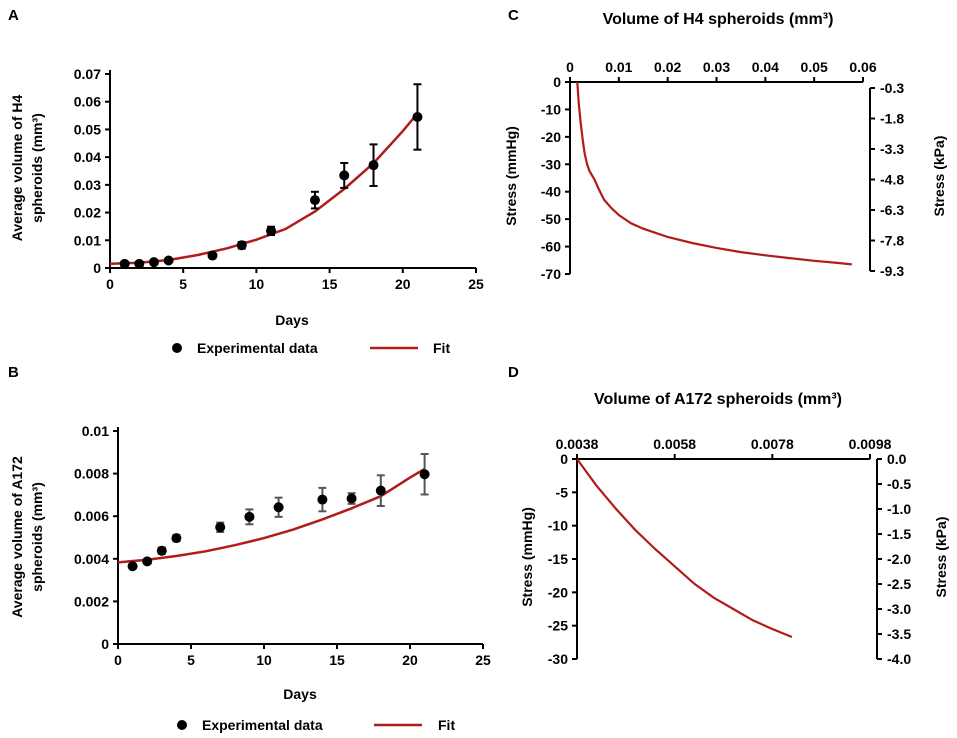 Image resolution: width=957 pixels, height=738 pixels. I want to click on panel-a-x-tick-label: 15, so click(330, 284).